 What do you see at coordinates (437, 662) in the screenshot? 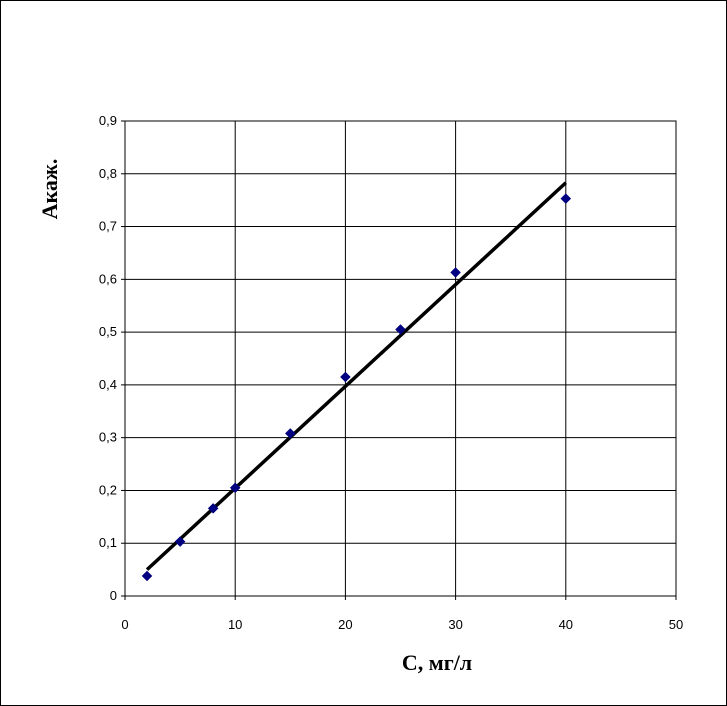
I see `x-axis-title: C, мг/л` at bounding box center [437, 662].